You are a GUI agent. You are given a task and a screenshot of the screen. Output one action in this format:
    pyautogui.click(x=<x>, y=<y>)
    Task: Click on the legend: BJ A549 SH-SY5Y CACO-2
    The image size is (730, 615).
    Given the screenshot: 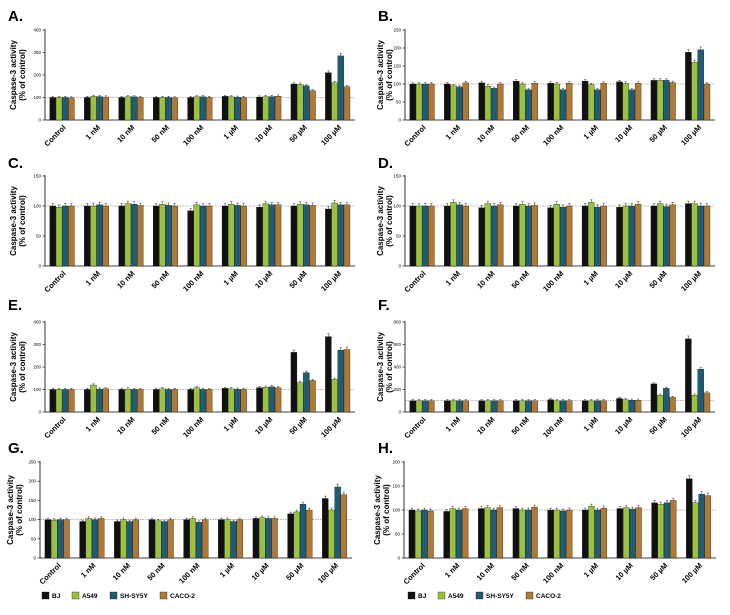 What is the action you would take?
    pyautogui.click(x=484, y=595)
    